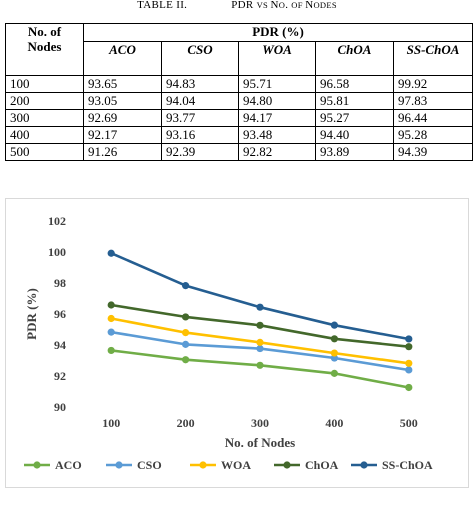  Describe the element at coordinates (354, 58) in the screenshot. I see `column-header-choa: ChOA` at that location.